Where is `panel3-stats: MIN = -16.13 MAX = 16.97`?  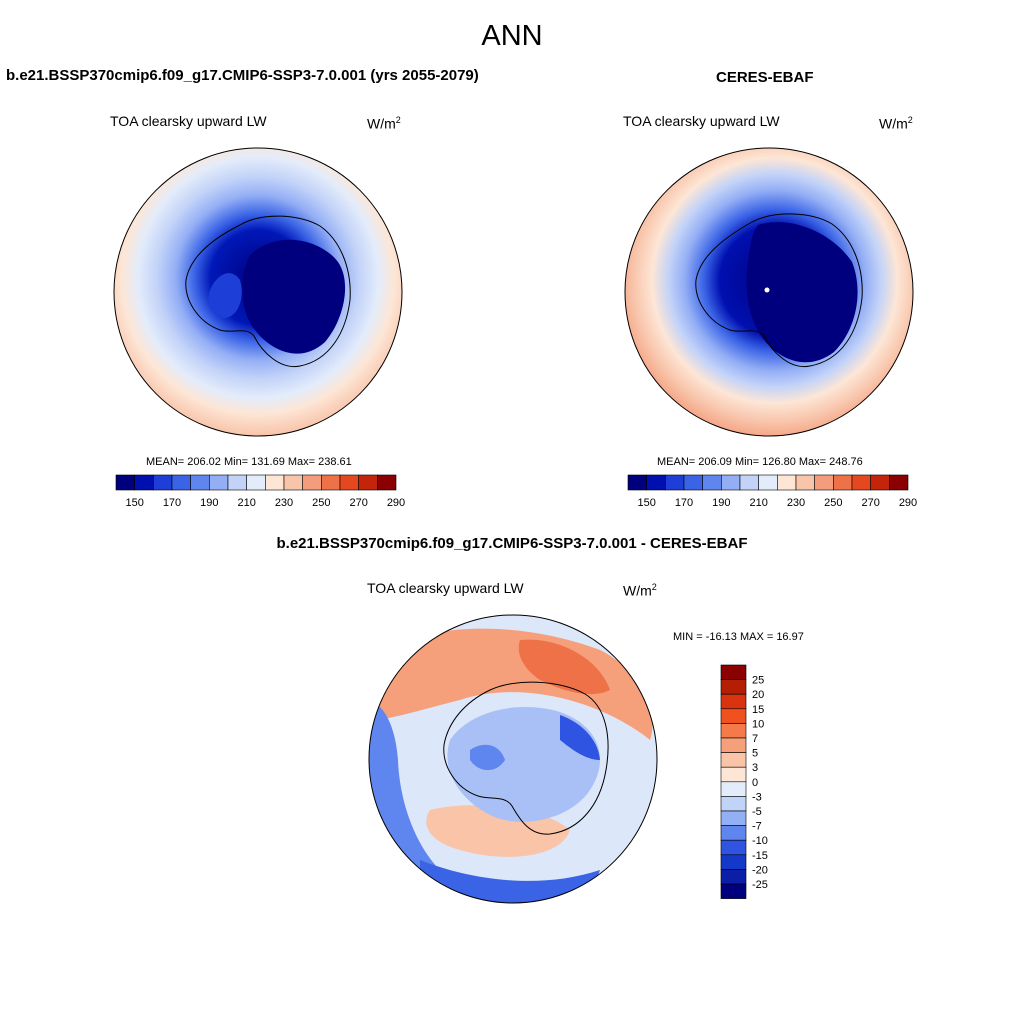 panel3-stats: MIN = -16.13 MAX = 16.97 is located at coordinates (738, 637).